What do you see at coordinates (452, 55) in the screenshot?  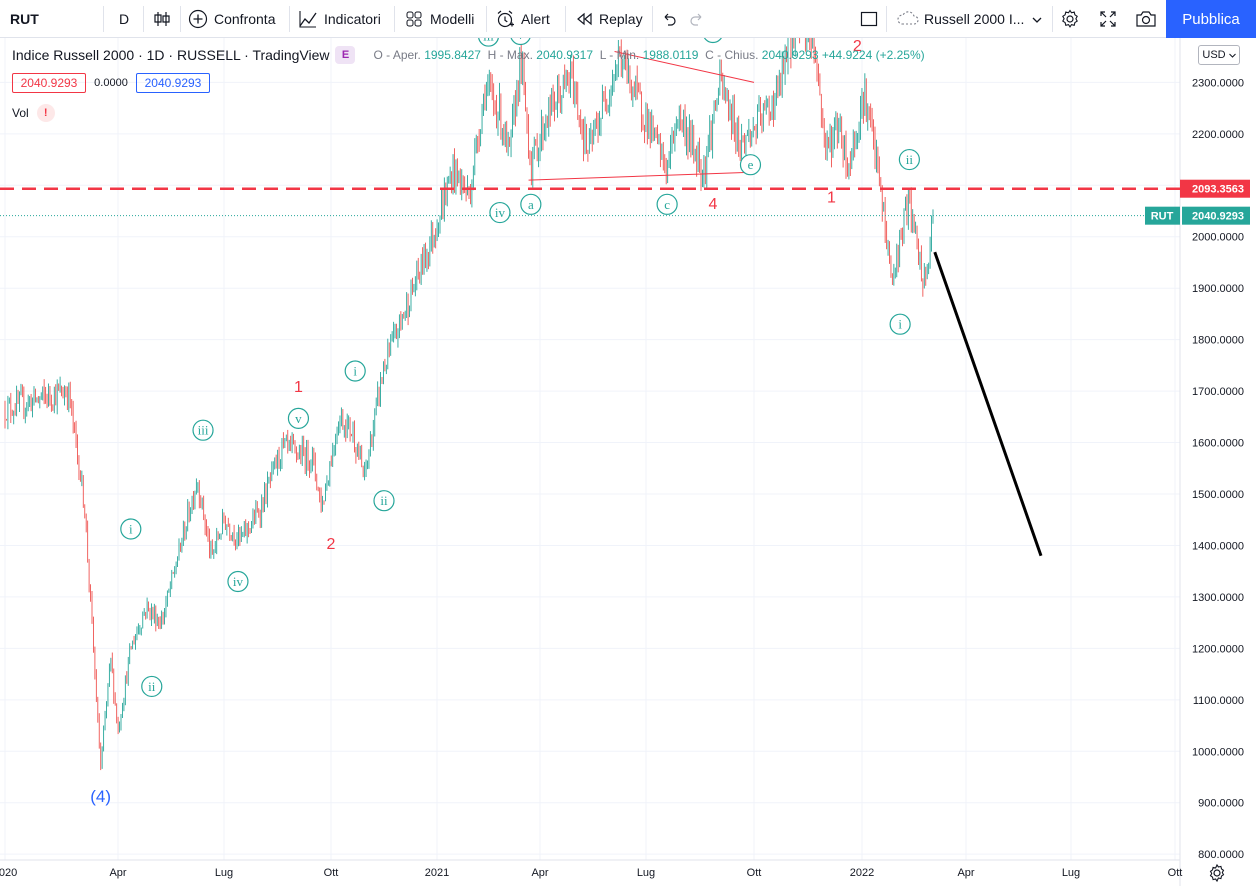 I see `open-value: 1995.8427` at bounding box center [452, 55].